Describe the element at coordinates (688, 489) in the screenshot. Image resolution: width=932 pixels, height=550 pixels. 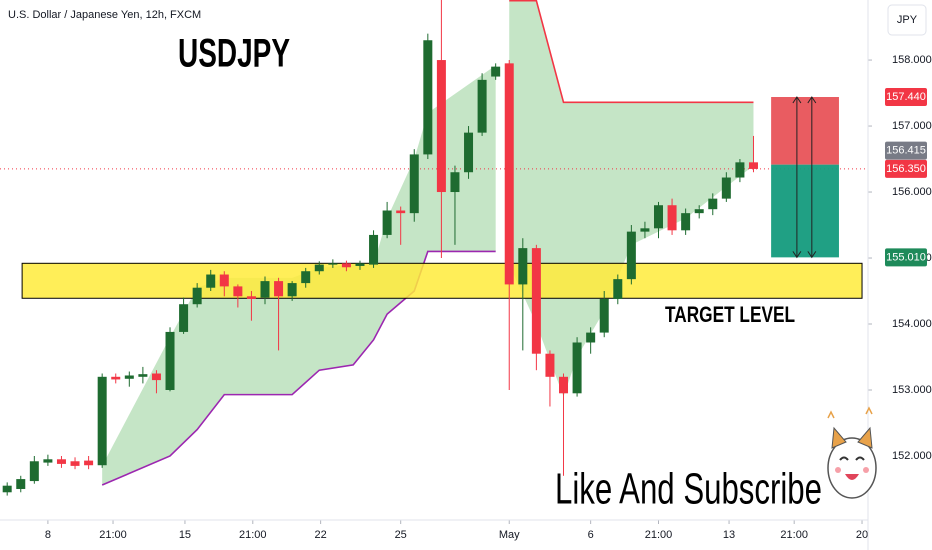
I see `footer-text: Like And Subscribe` at that location.